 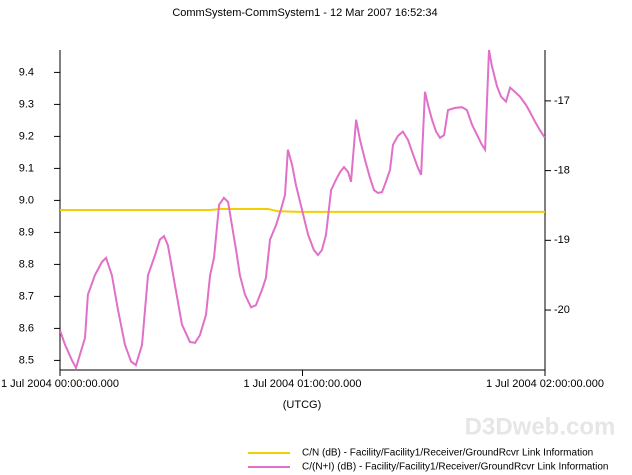 What do you see at coordinates (562, 101) in the screenshot?
I see `y2-tick-label: -17` at bounding box center [562, 101].